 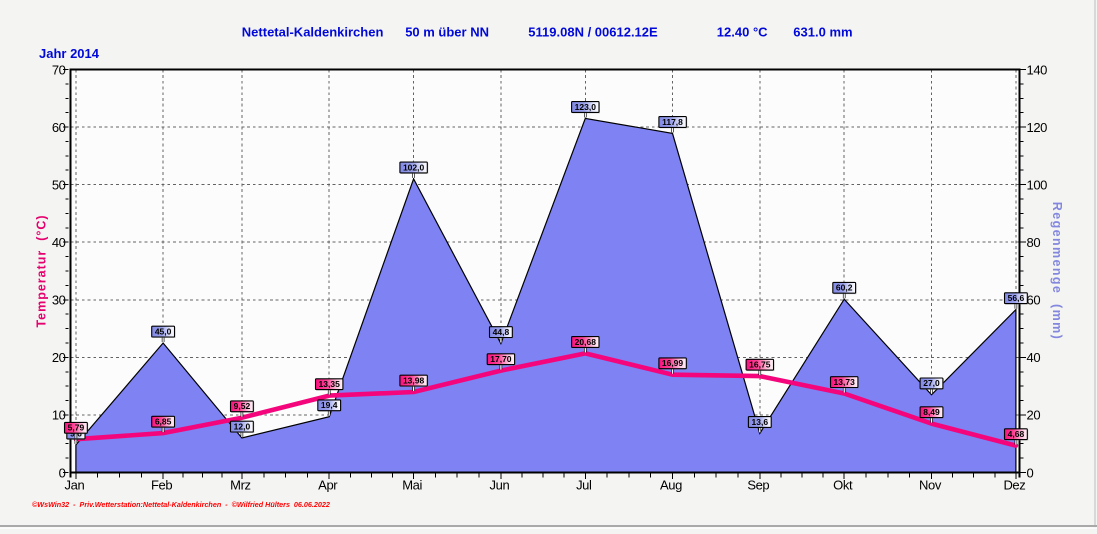 What do you see at coordinates (758, 485) in the screenshot?
I see `svg-text: Sep` at bounding box center [758, 485].